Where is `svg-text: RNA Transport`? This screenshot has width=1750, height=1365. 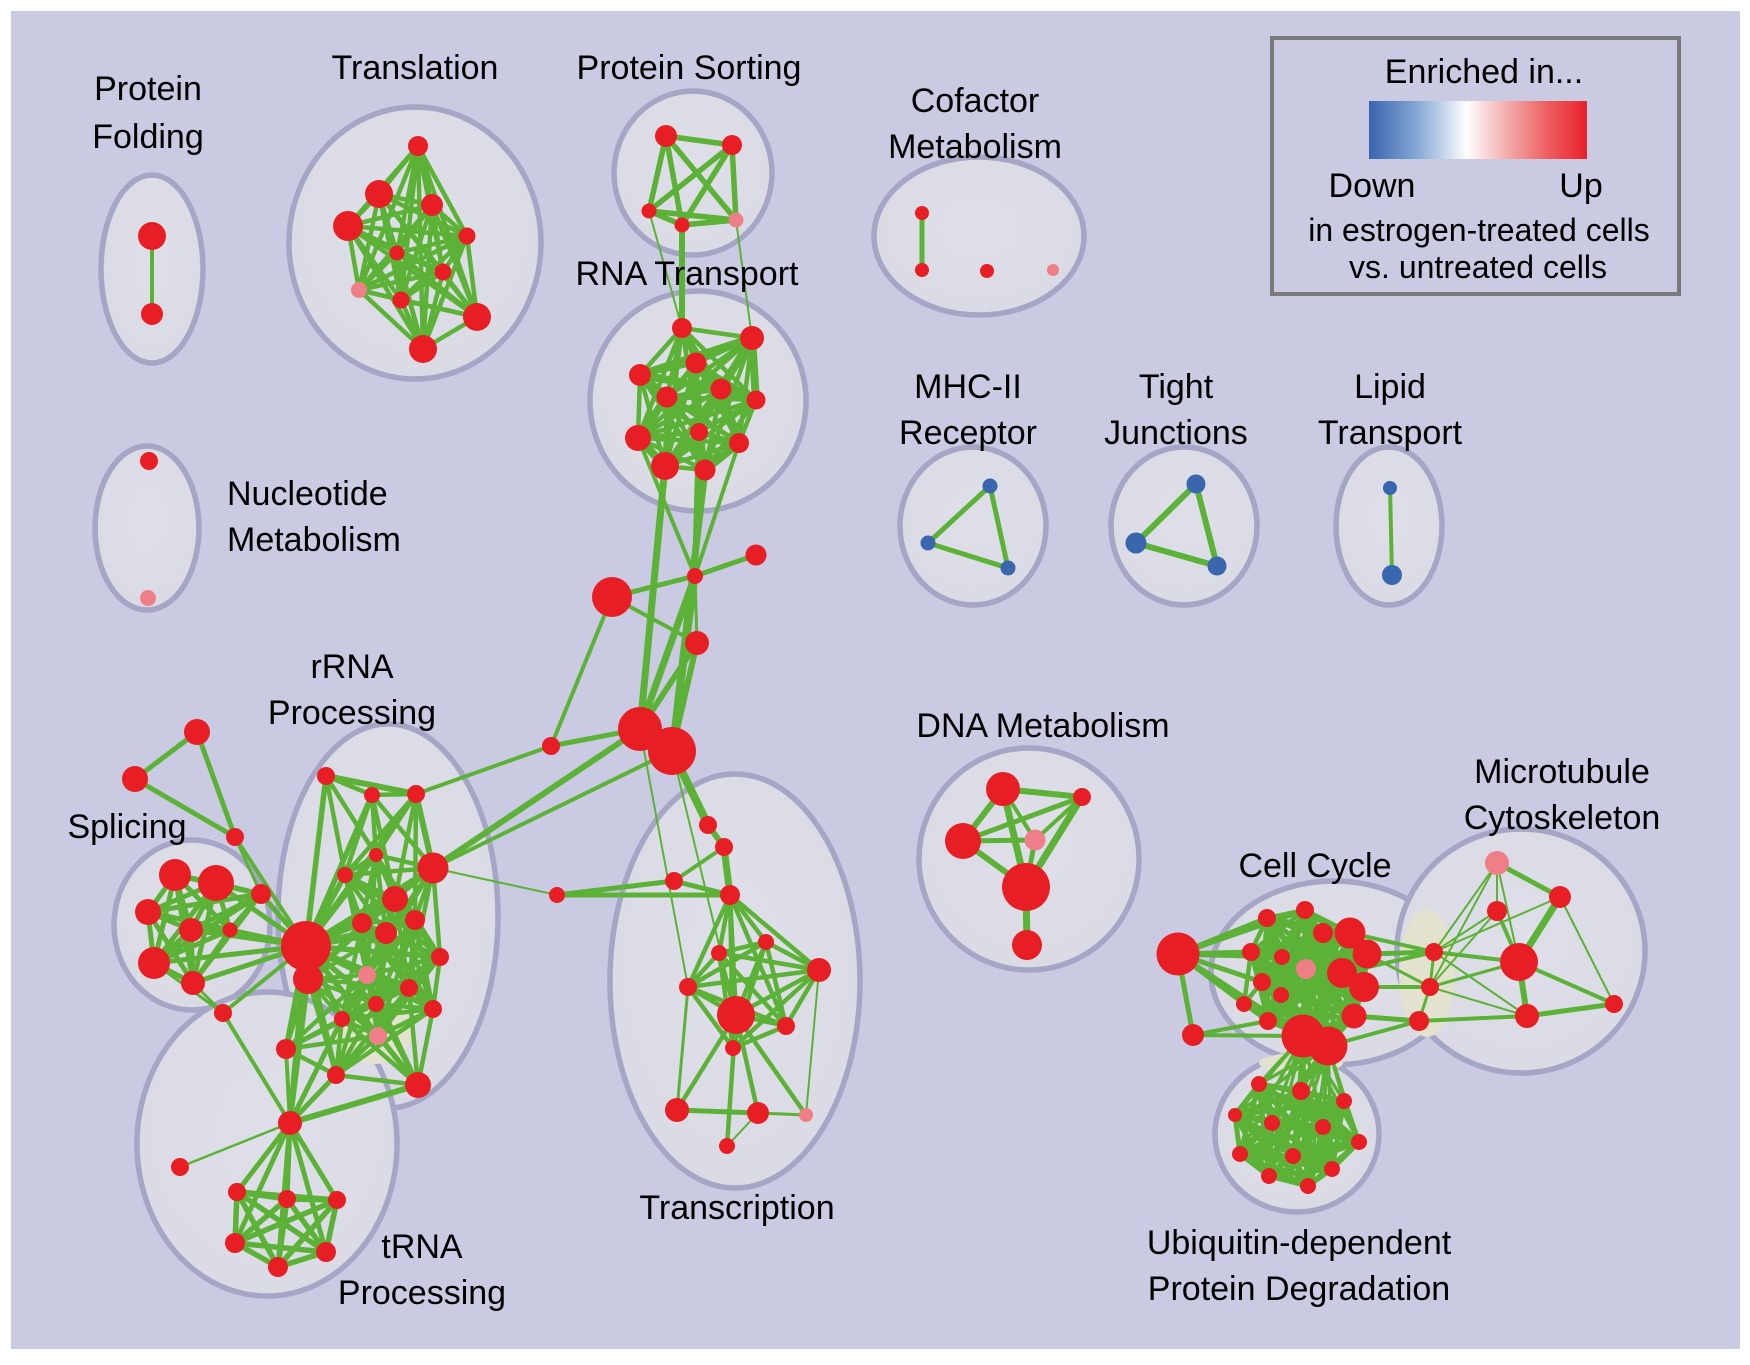
svg-text: RNA Transport is located at coordinates (688, 274).